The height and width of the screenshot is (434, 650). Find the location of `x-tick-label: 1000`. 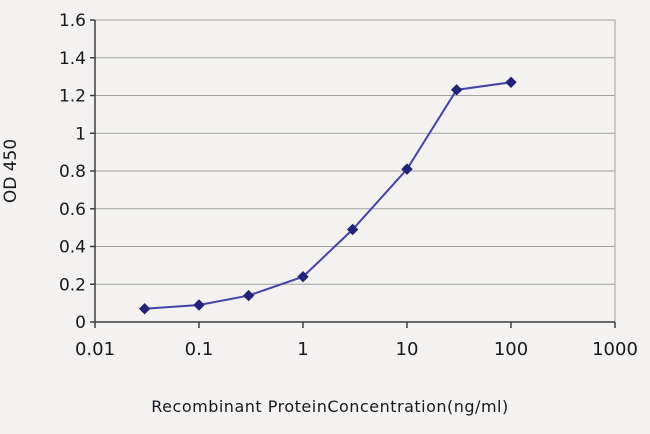

x-tick-label: 1000 is located at coordinates (615, 349).